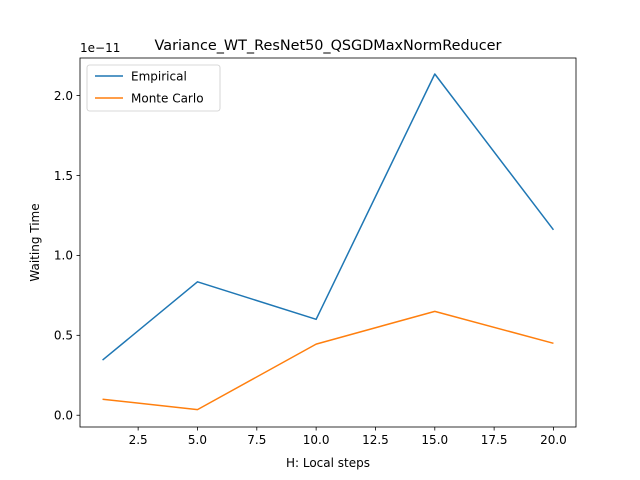 This screenshot has height=480, width=640. I want to click on y-axis-label: Waiting Time, so click(35, 242).